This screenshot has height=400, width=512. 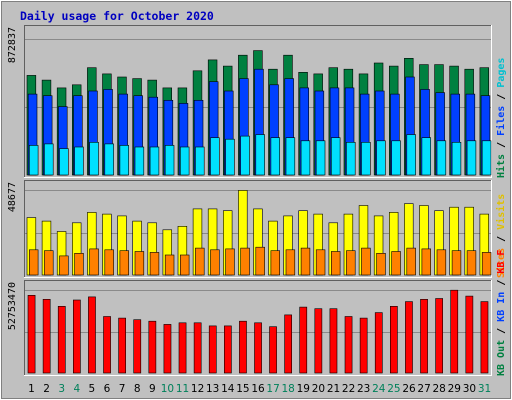 I want to click on y-max-label: 48677, so click(x=12, y=197).